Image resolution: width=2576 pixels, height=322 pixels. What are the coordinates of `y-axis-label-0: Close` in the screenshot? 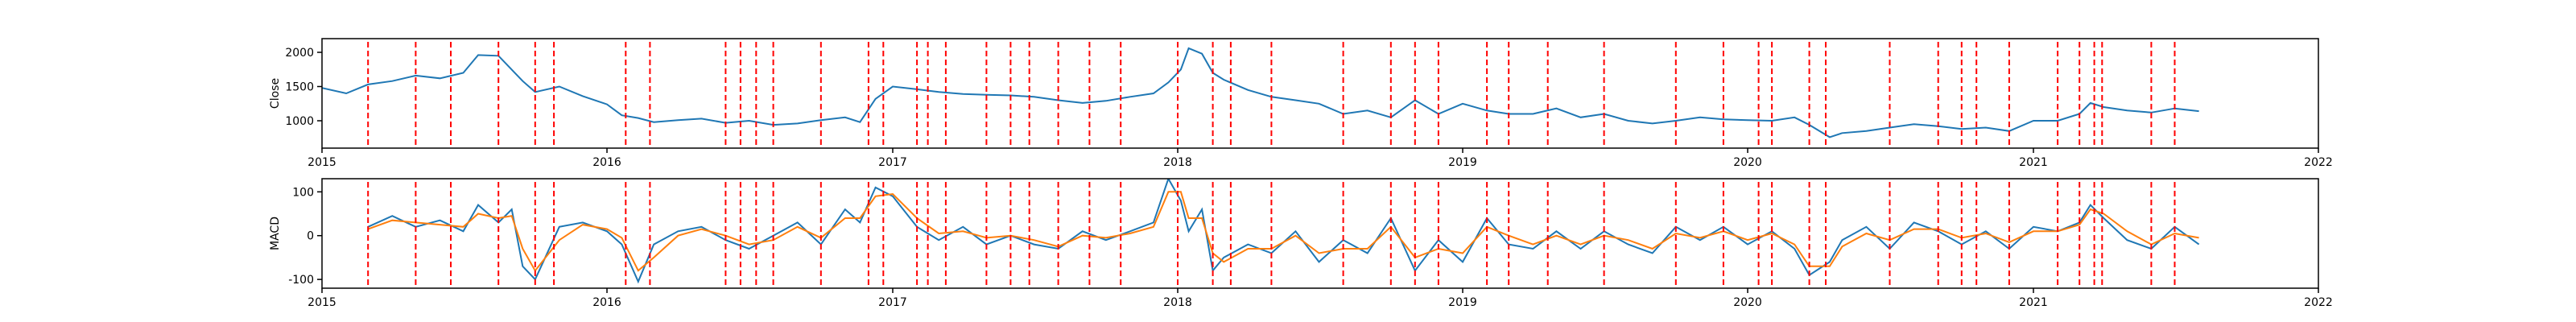 It's located at (275, 93).